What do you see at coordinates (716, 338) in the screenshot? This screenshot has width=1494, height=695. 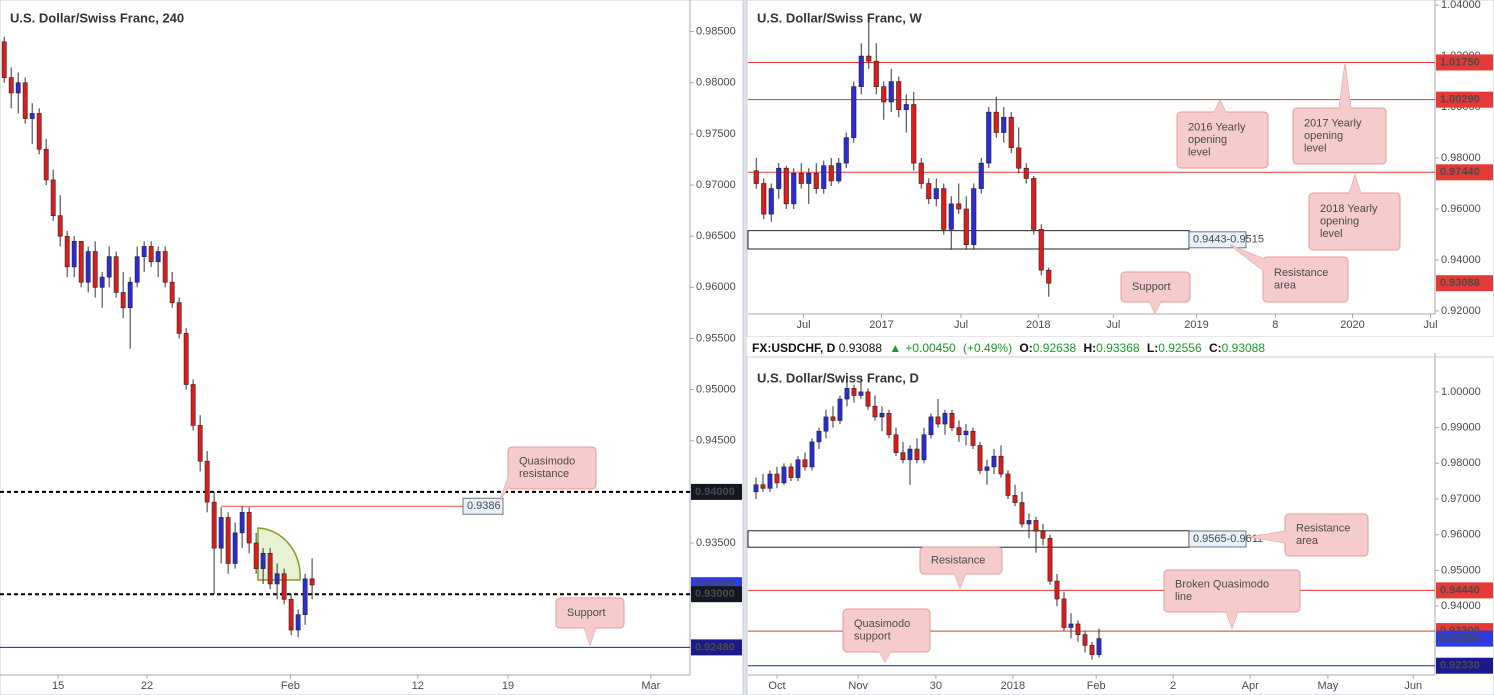 I see `y-tick-label: 0.95500` at bounding box center [716, 338].